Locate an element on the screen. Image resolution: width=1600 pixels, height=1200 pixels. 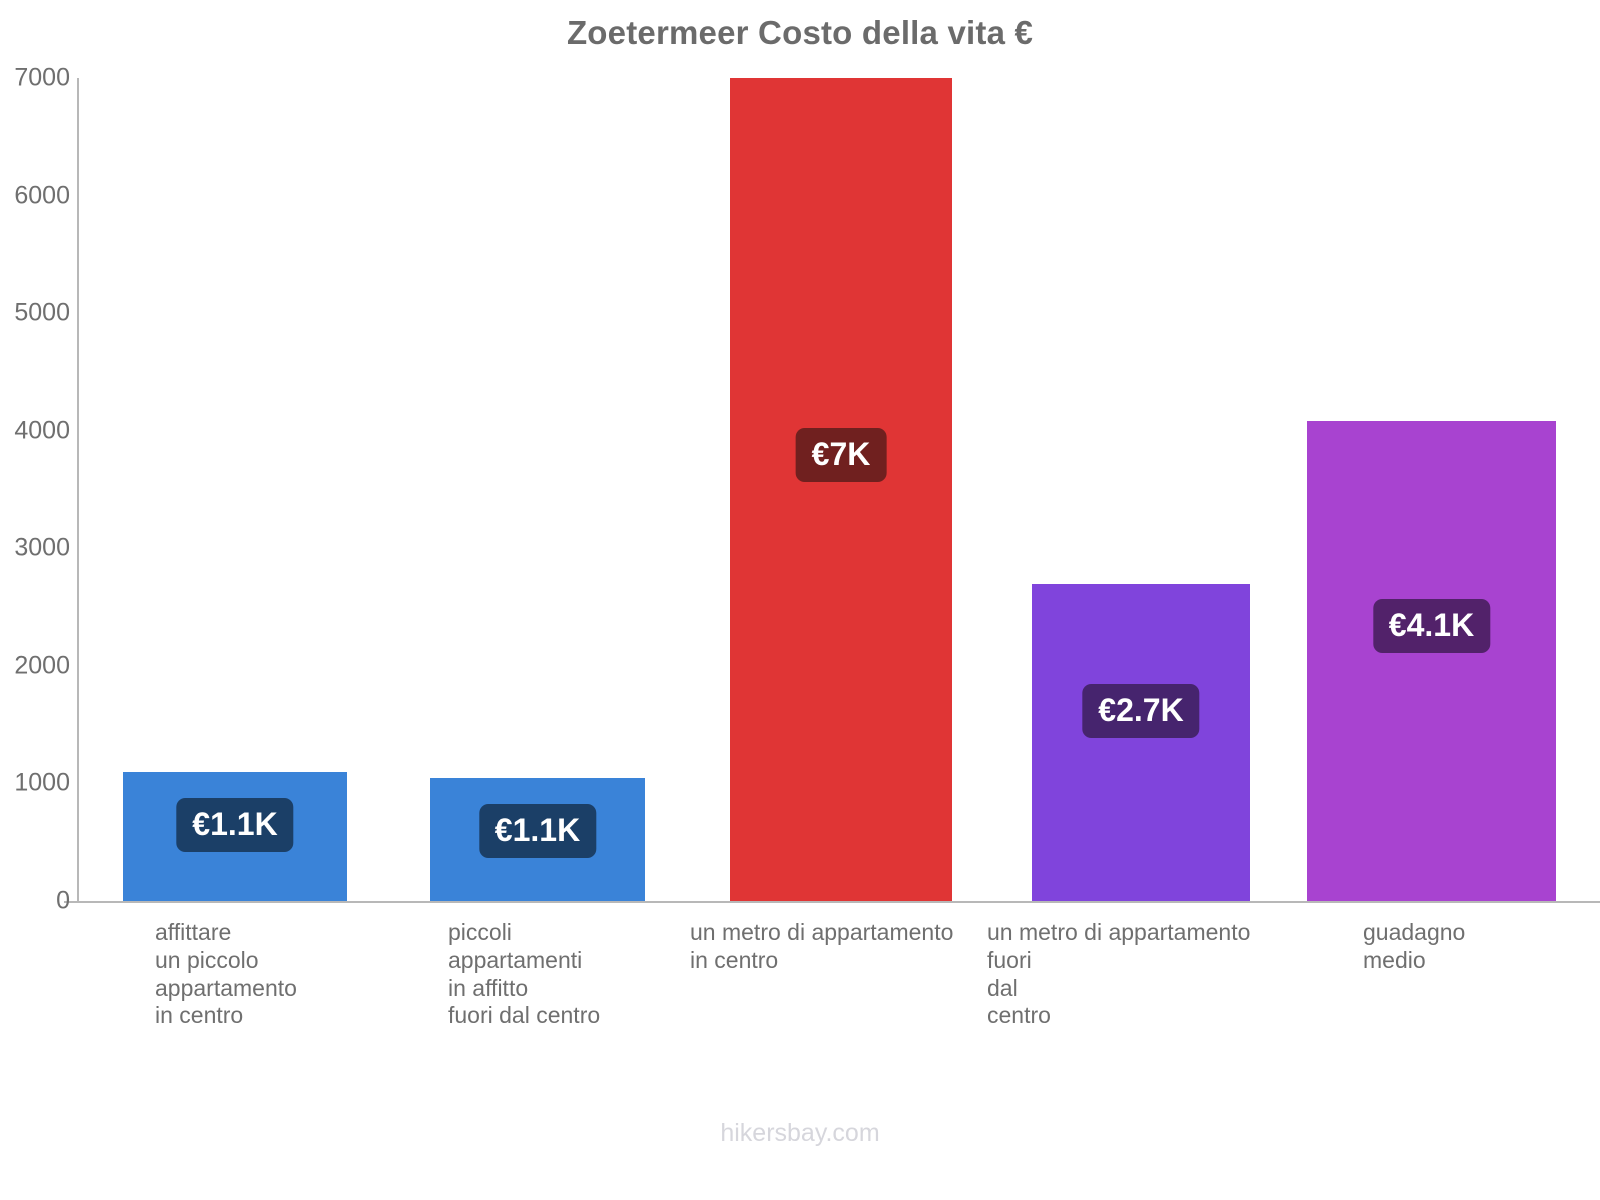
y-tick-label: 7000 is located at coordinates (42, 77).